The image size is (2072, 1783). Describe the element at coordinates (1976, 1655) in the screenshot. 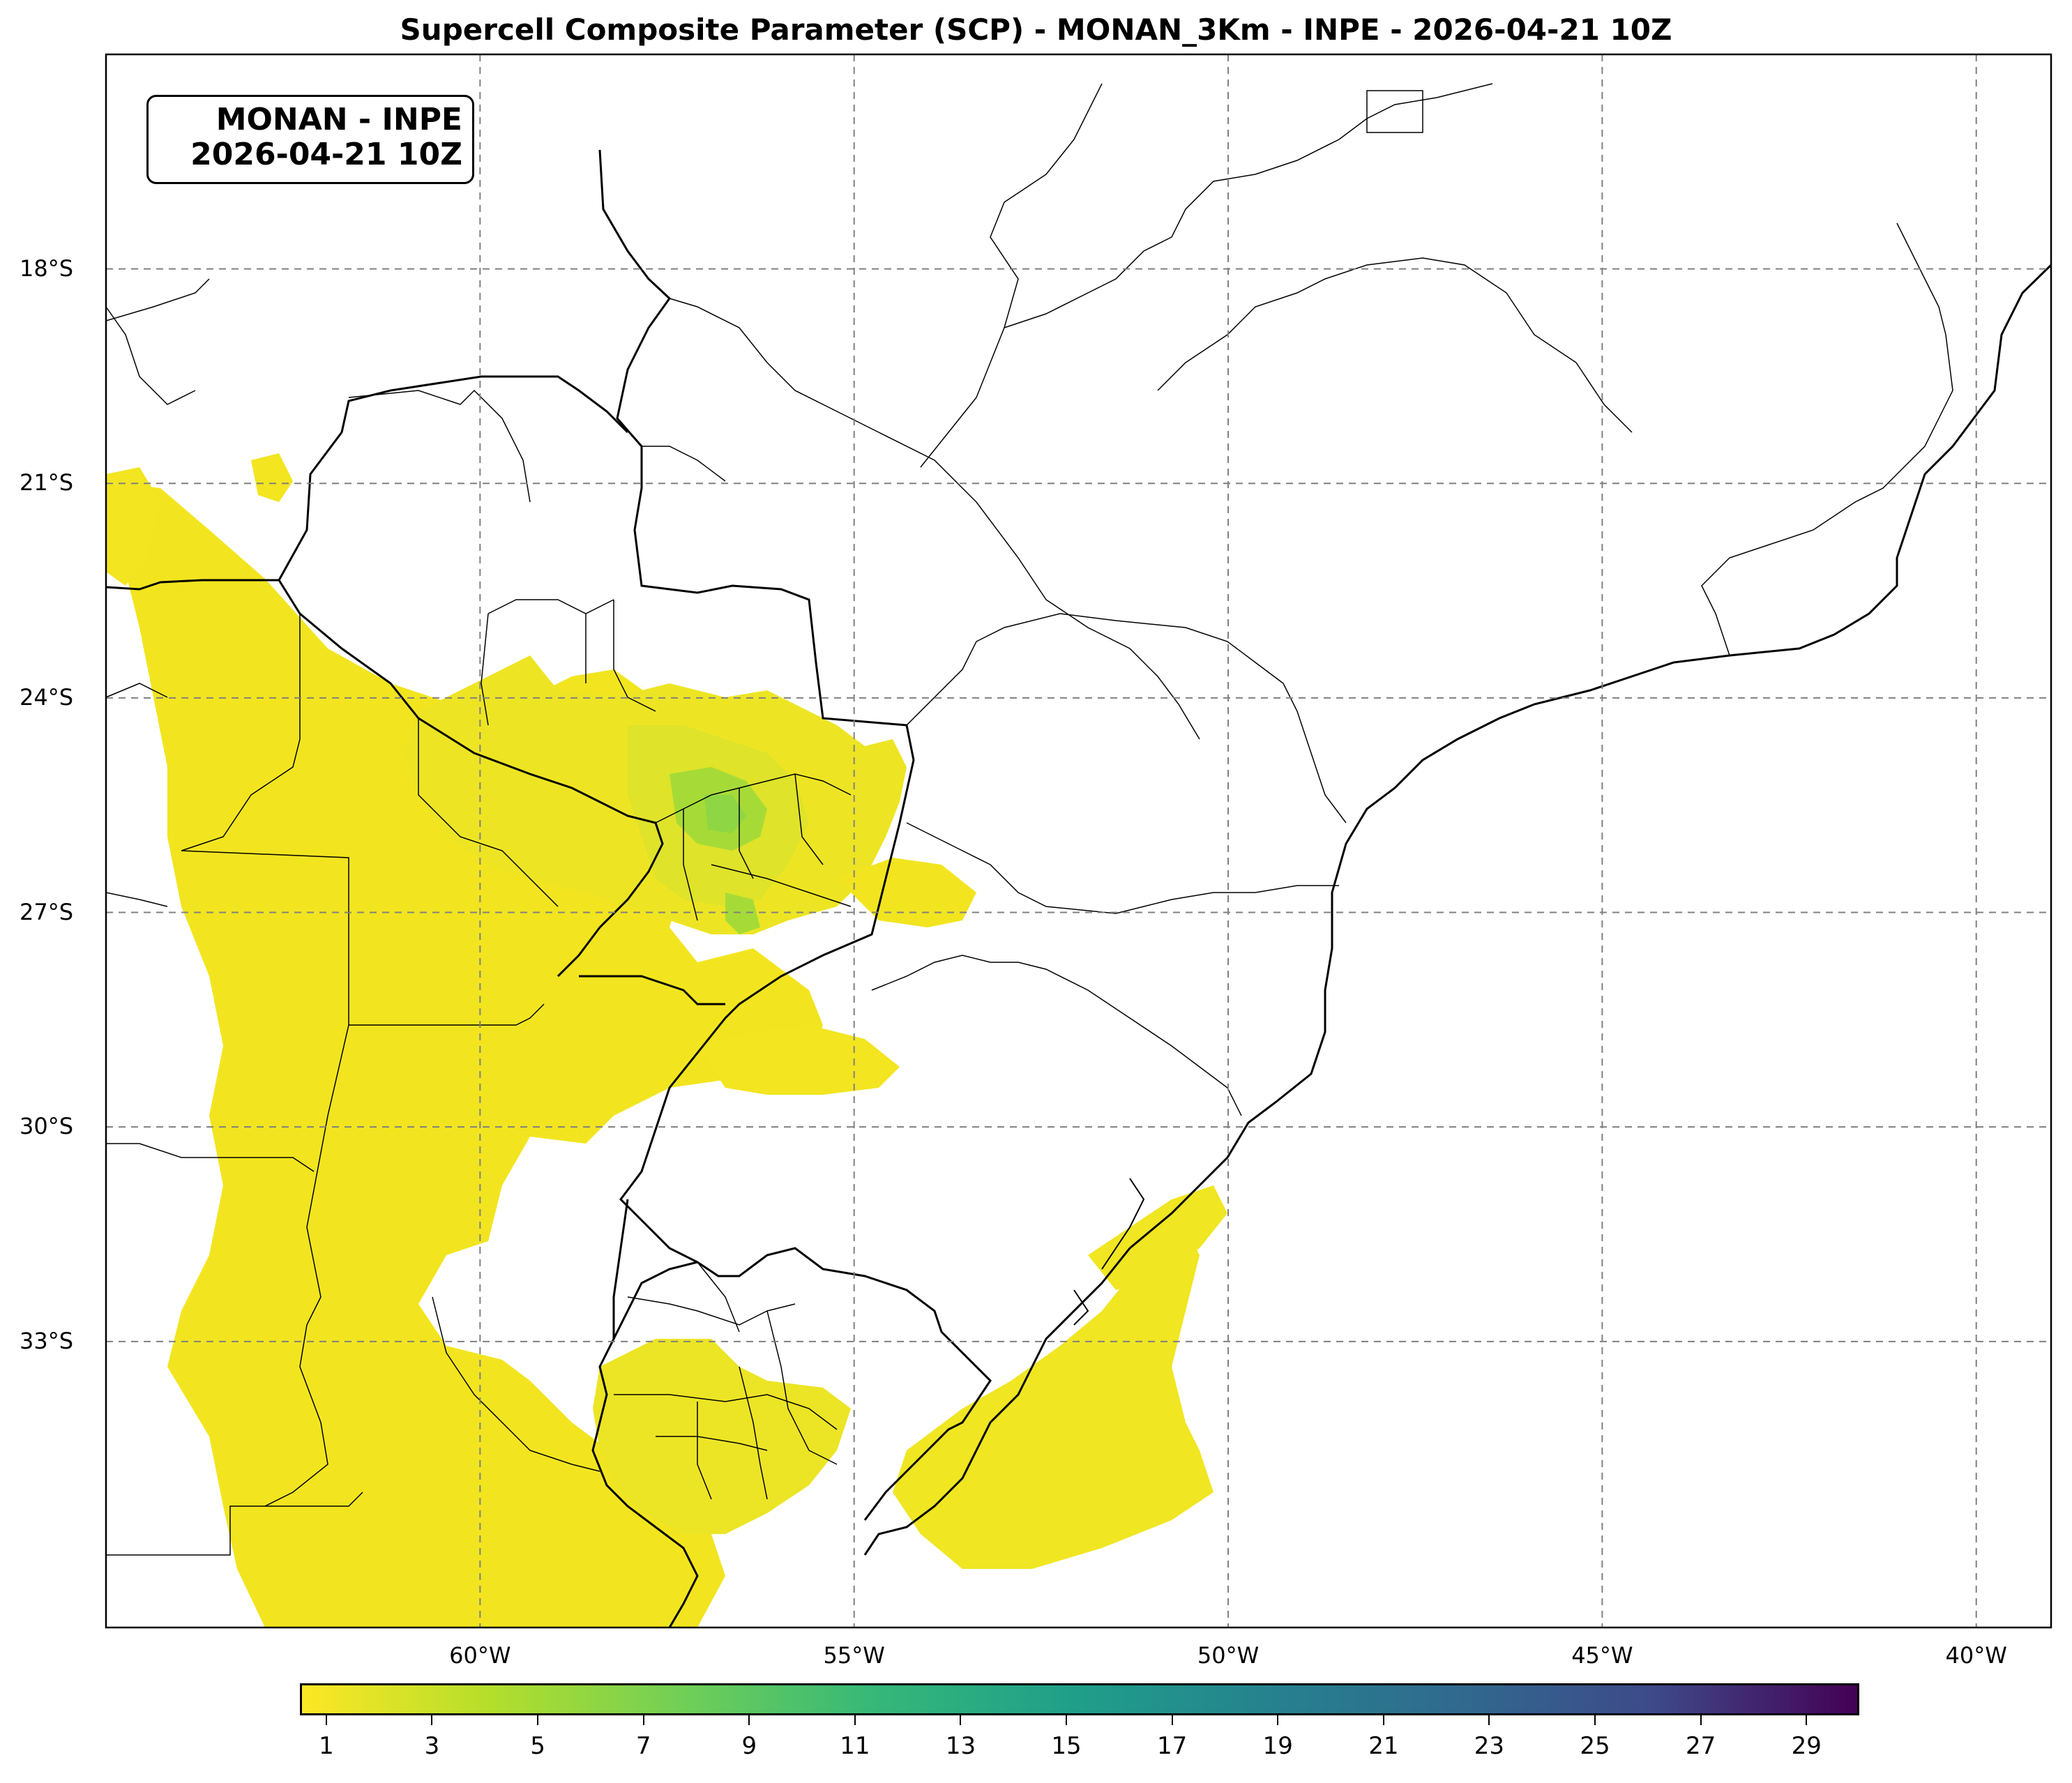

I see `lon-label: 40°W` at that location.